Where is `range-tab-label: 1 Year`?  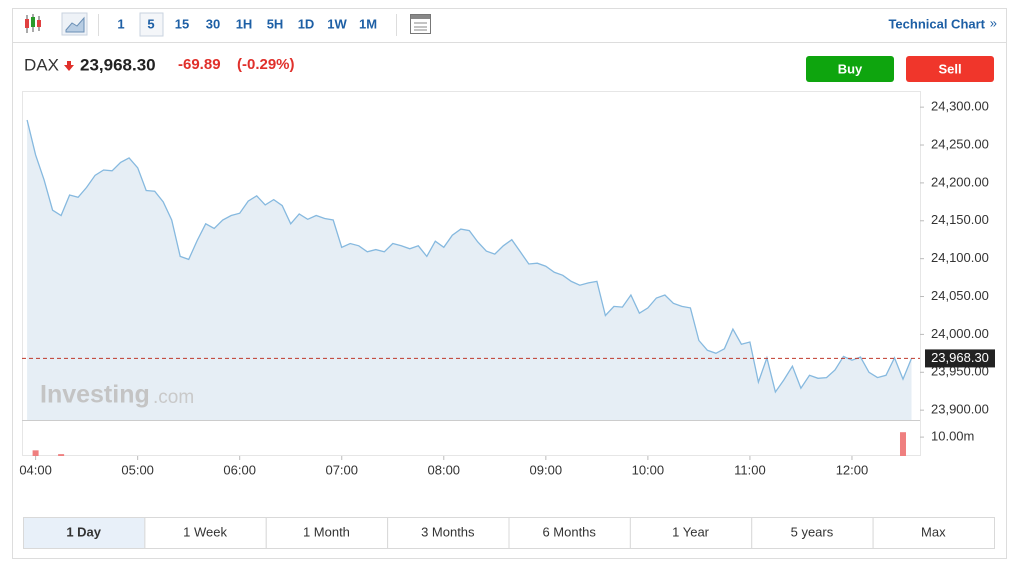
range-tab-label: 1 Year is located at coordinates (691, 531).